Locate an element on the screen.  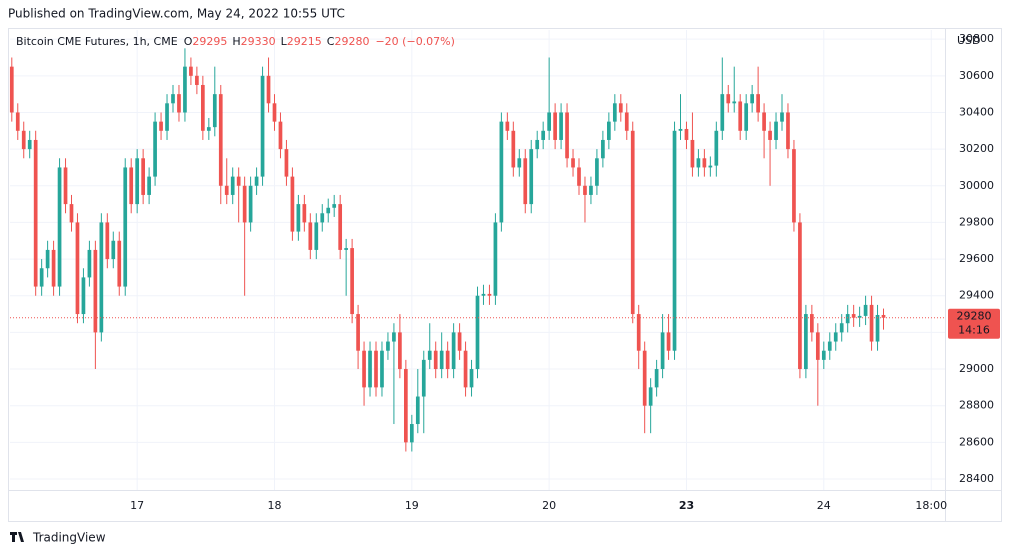
last-price-tag is located at coordinates (974, 323).